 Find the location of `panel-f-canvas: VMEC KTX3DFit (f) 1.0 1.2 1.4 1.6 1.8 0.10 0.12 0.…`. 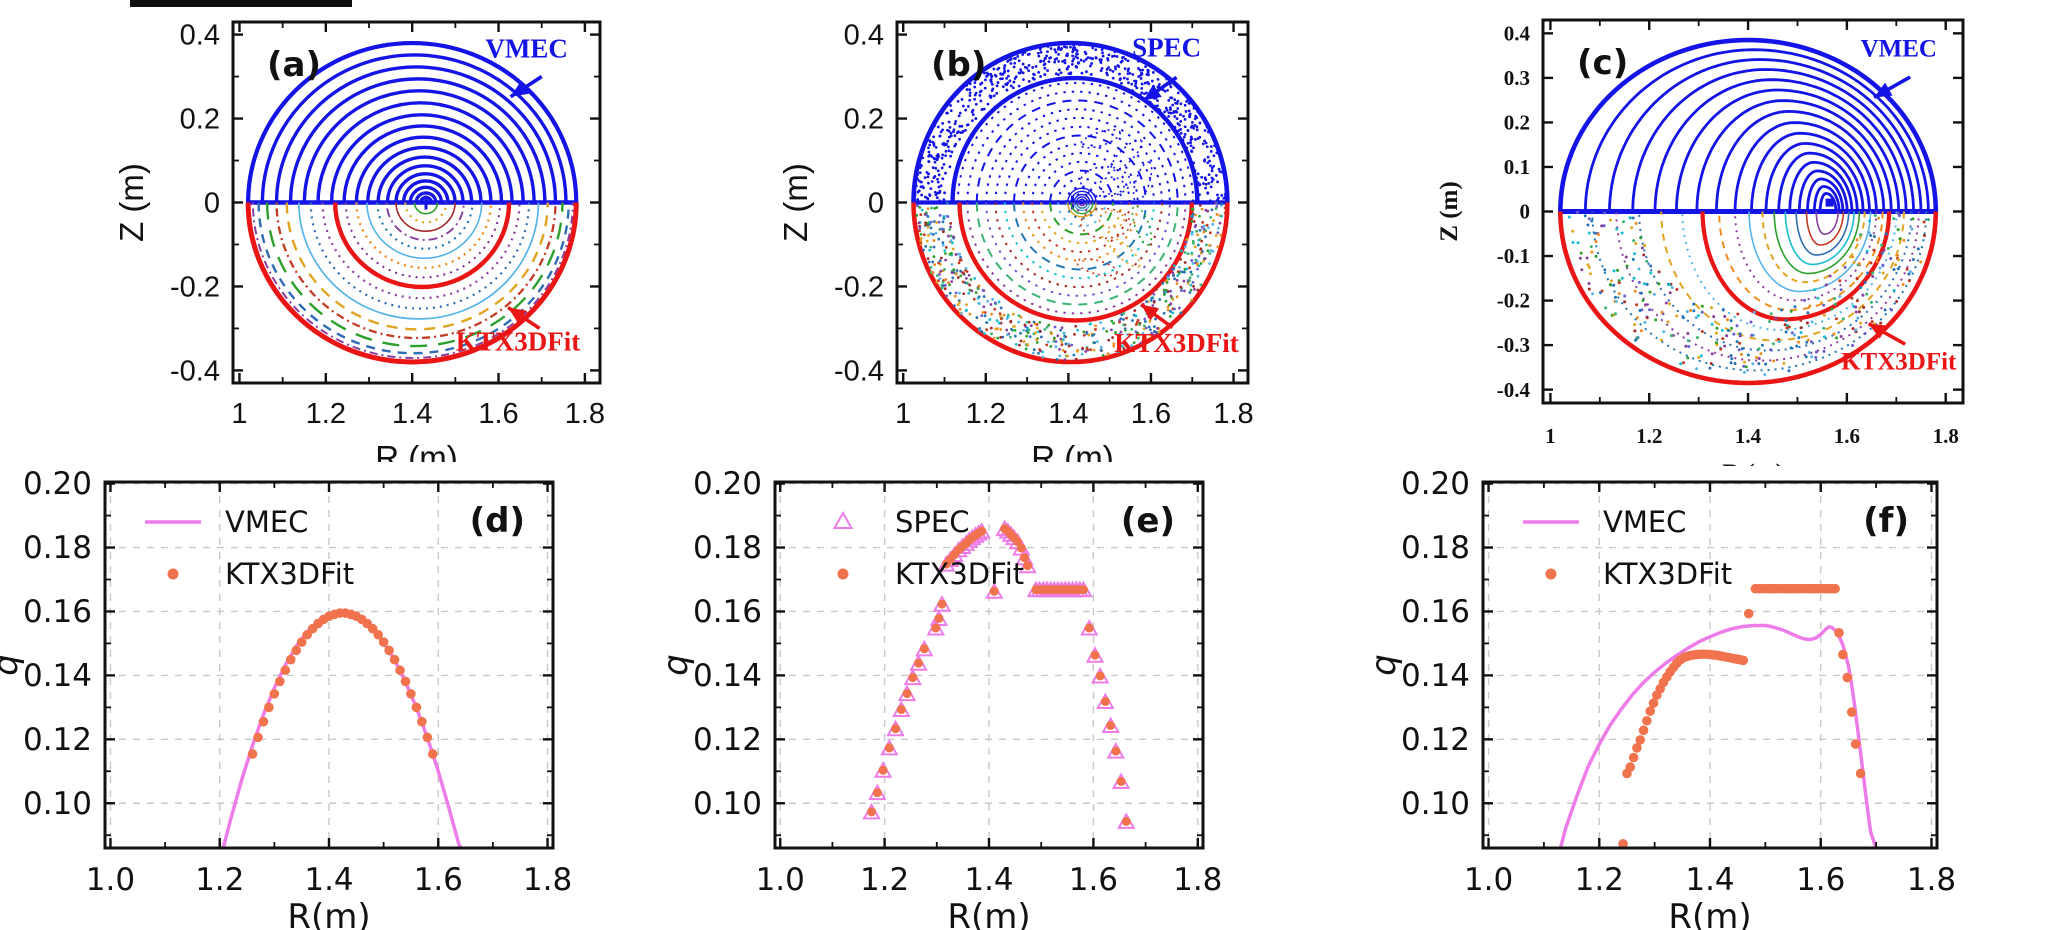

panel-f-canvas: VMEC KTX3DFit (f) 1.0 1.2 1.4 1.6 1.8 0.10 0.12 0.… is located at coordinates (1660, 698).